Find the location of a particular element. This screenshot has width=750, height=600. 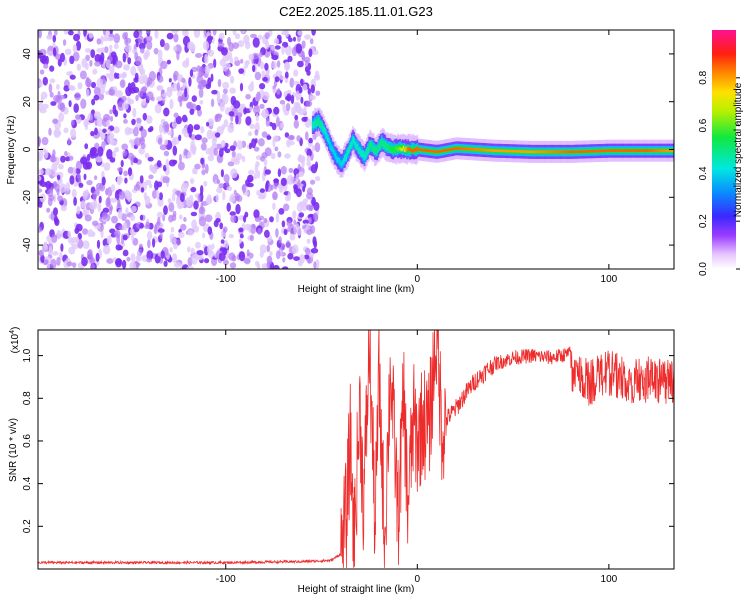

heatmap-ytick-label: 20 is located at coordinates (27, 102).